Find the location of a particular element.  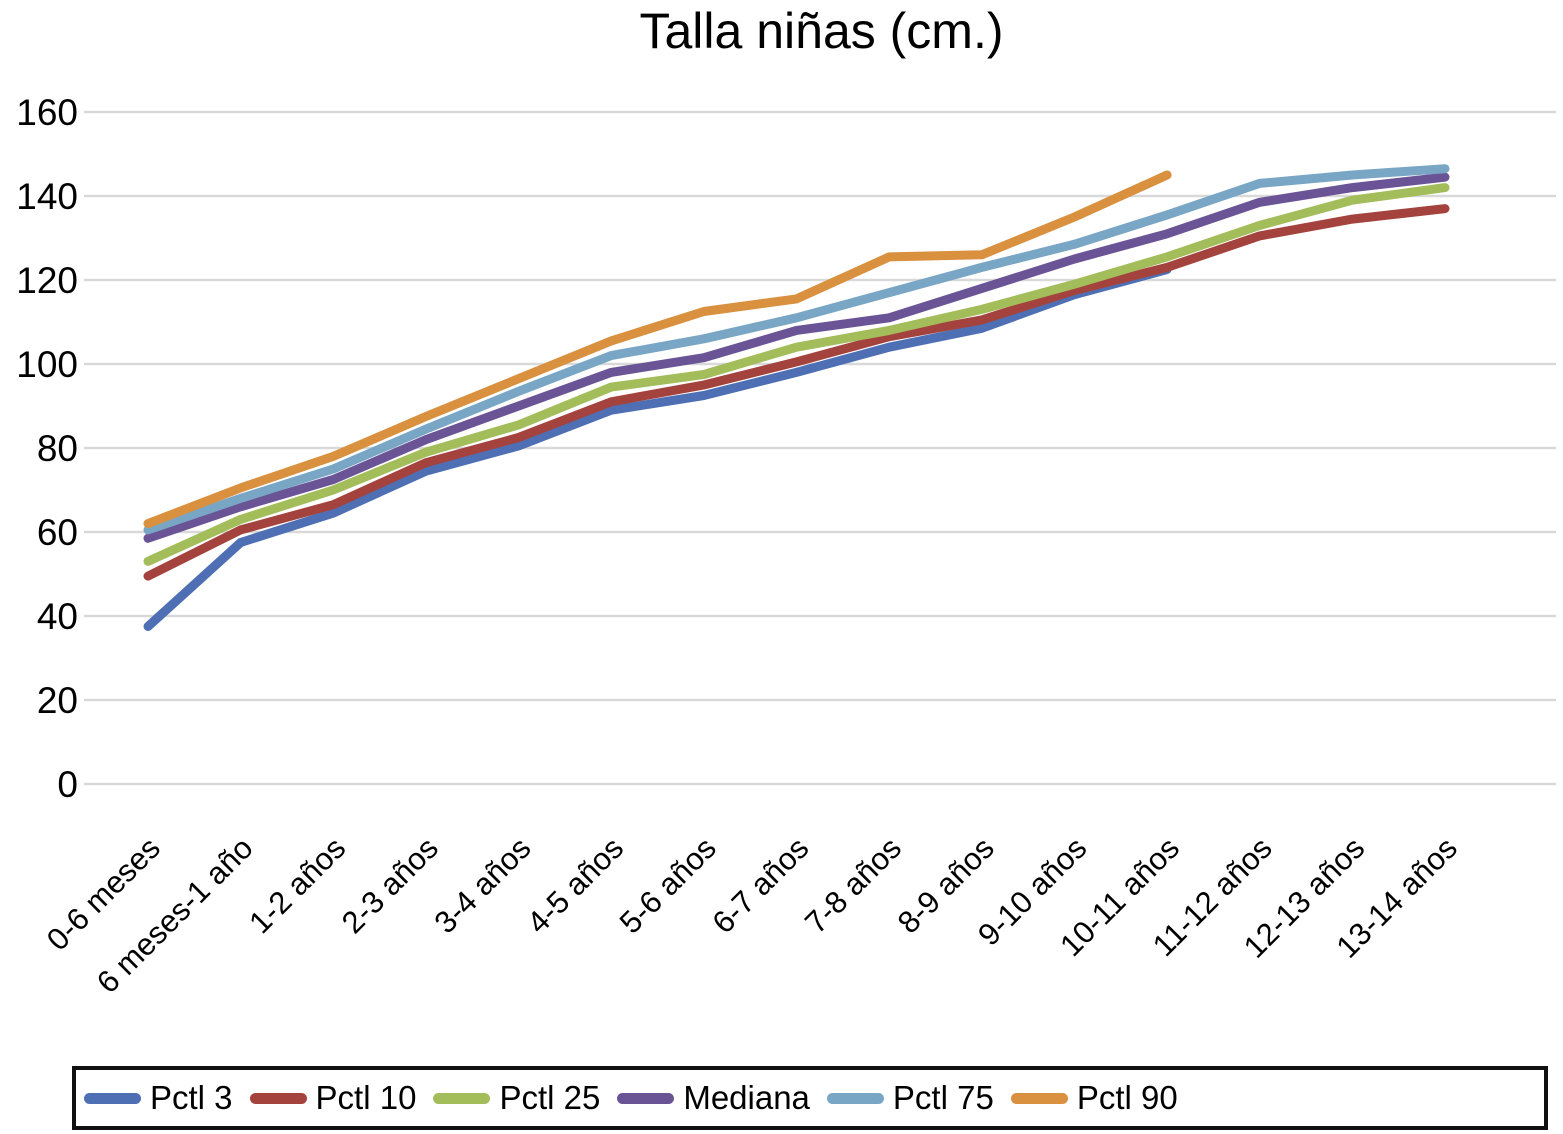

legend-item-pctl-3: Pctl 3 is located at coordinates (158, 1098).